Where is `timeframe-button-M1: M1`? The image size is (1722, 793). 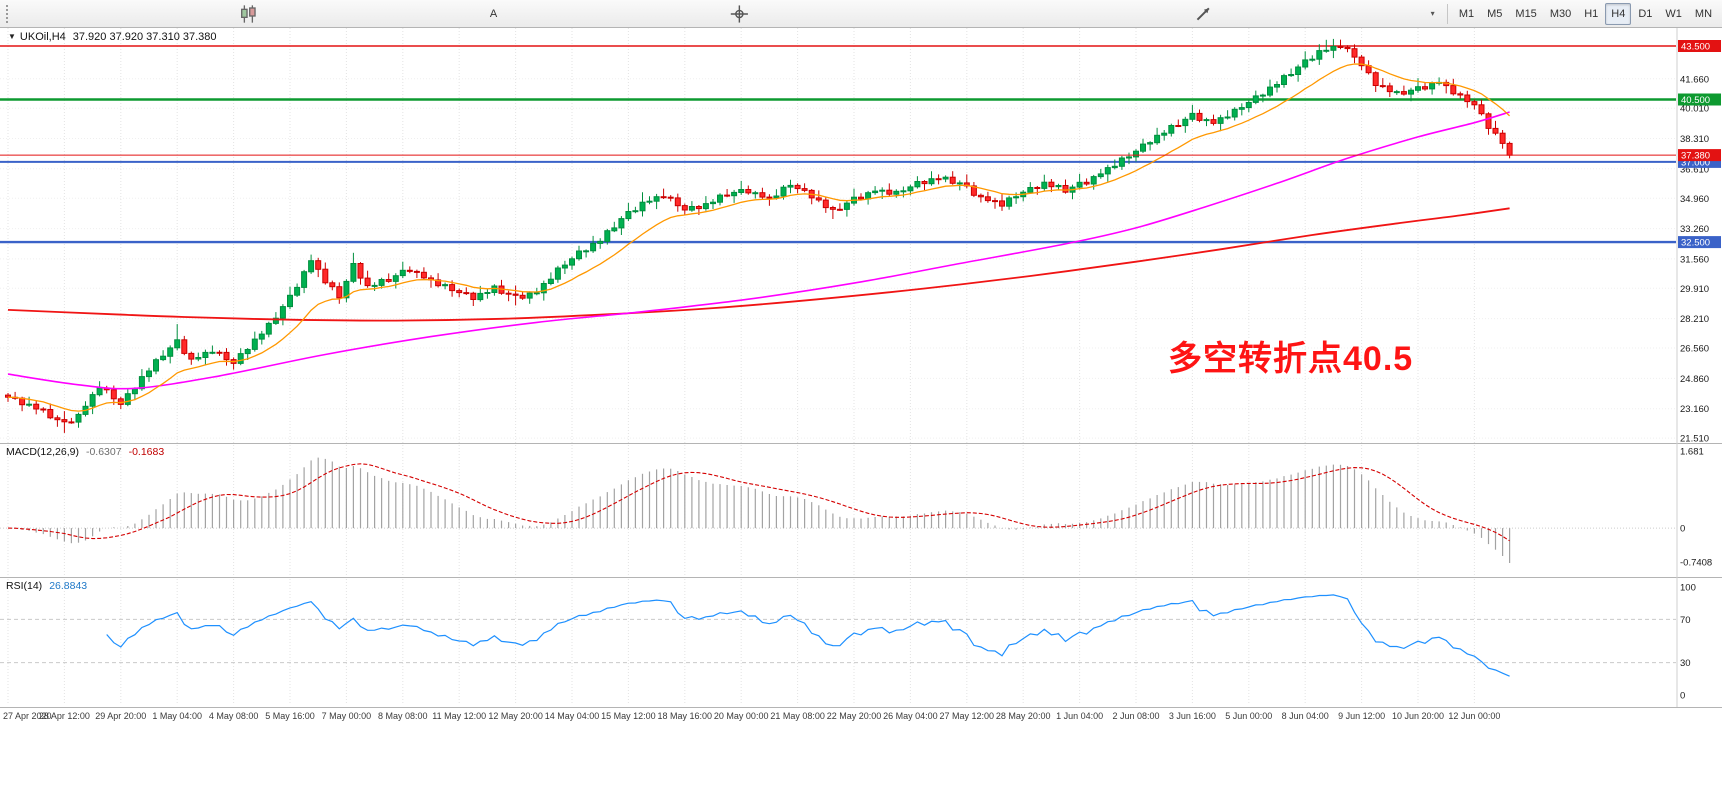 timeframe-button-M1: M1 is located at coordinates (1466, 14).